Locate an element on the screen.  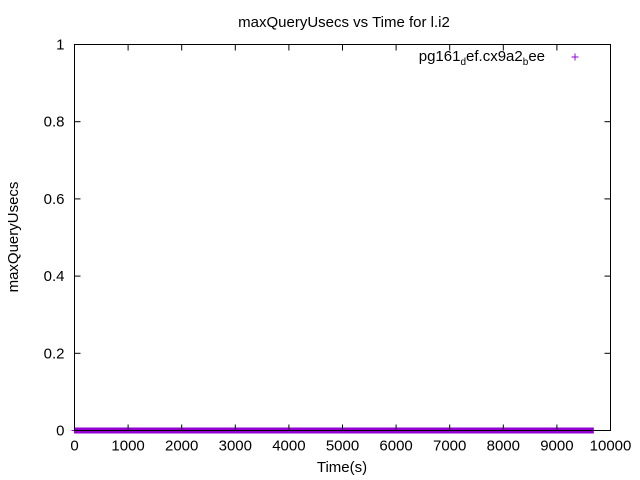
x-tick-label: 2000 is located at coordinates (181, 446).